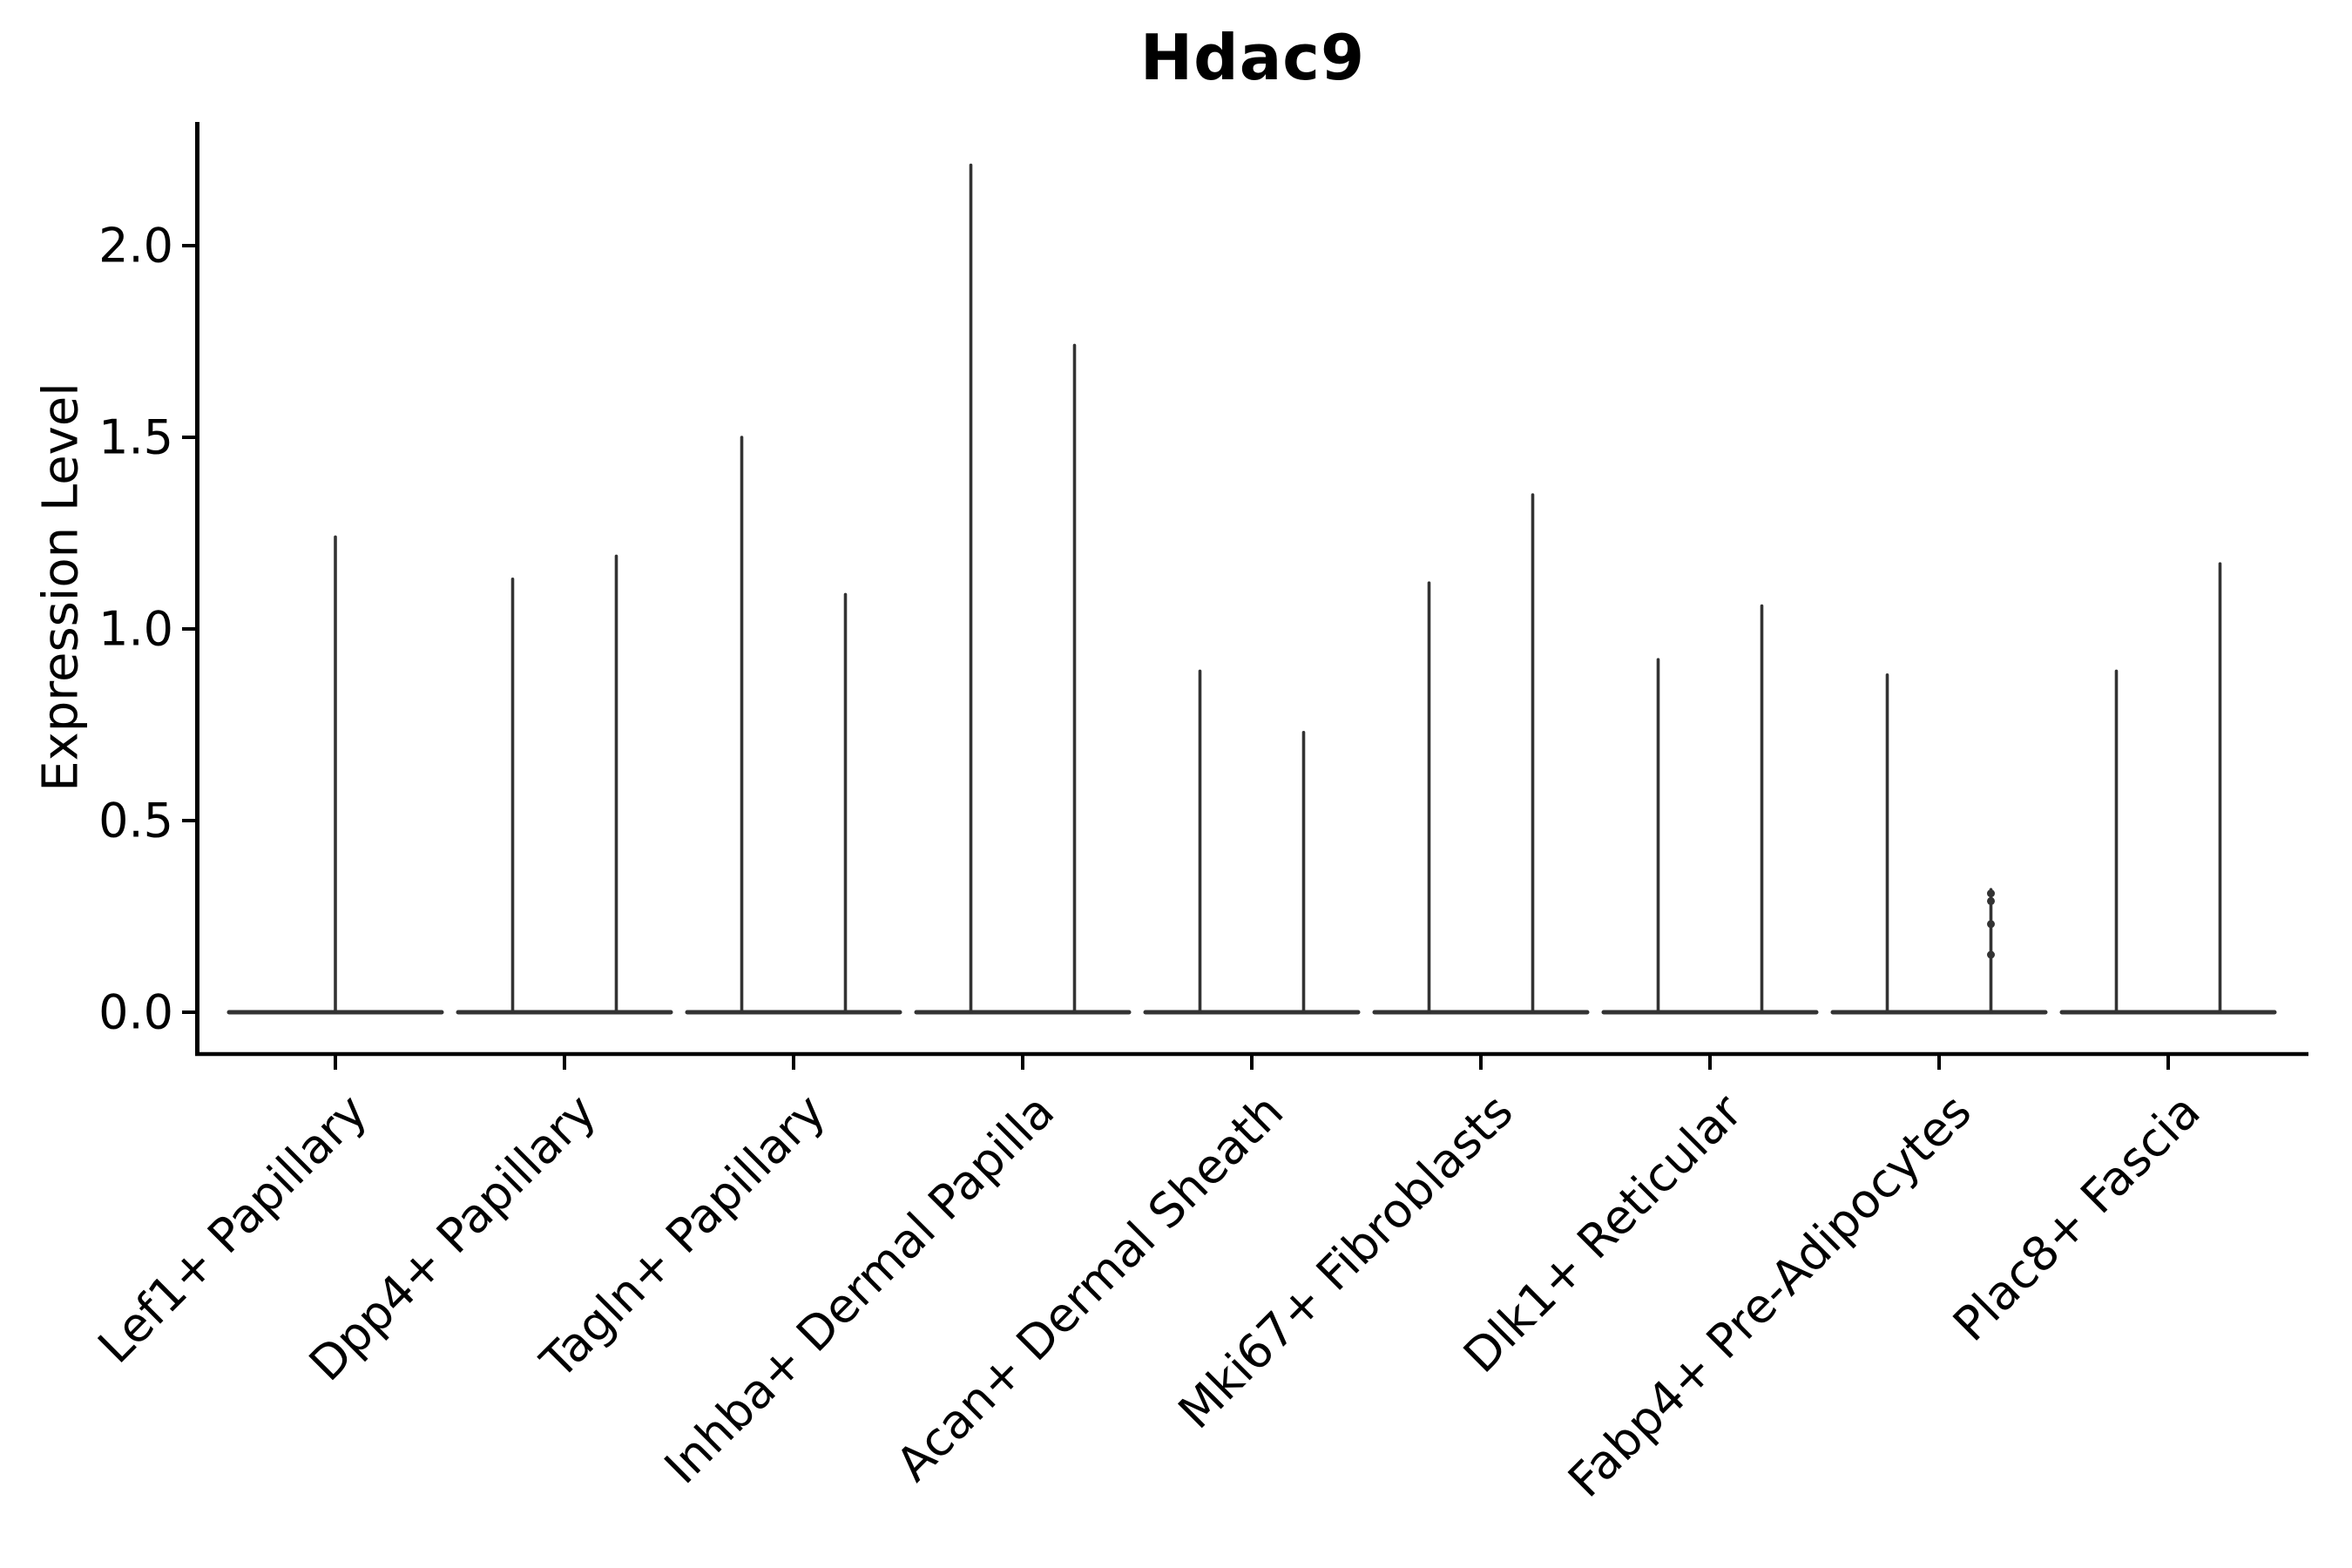  Describe the element at coordinates (135, 629) in the screenshot. I see `y-tick-label: 1.0` at that location.